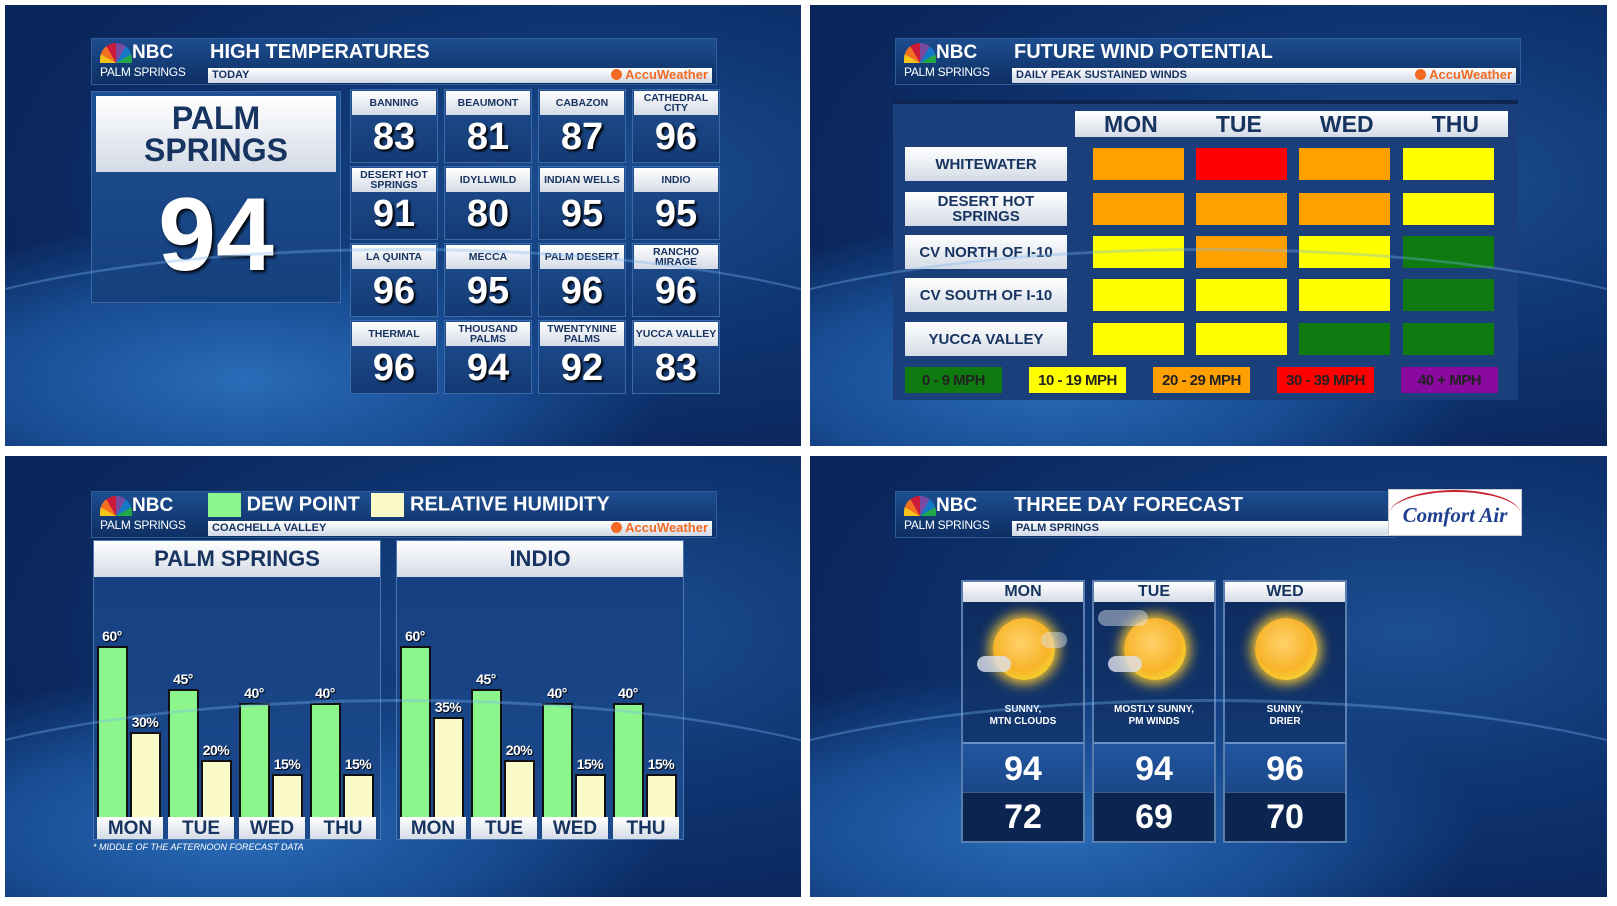  Describe the element at coordinates (1203, 528) in the screenshot. I see `subtitle: PALM SPRINGS` at that location.